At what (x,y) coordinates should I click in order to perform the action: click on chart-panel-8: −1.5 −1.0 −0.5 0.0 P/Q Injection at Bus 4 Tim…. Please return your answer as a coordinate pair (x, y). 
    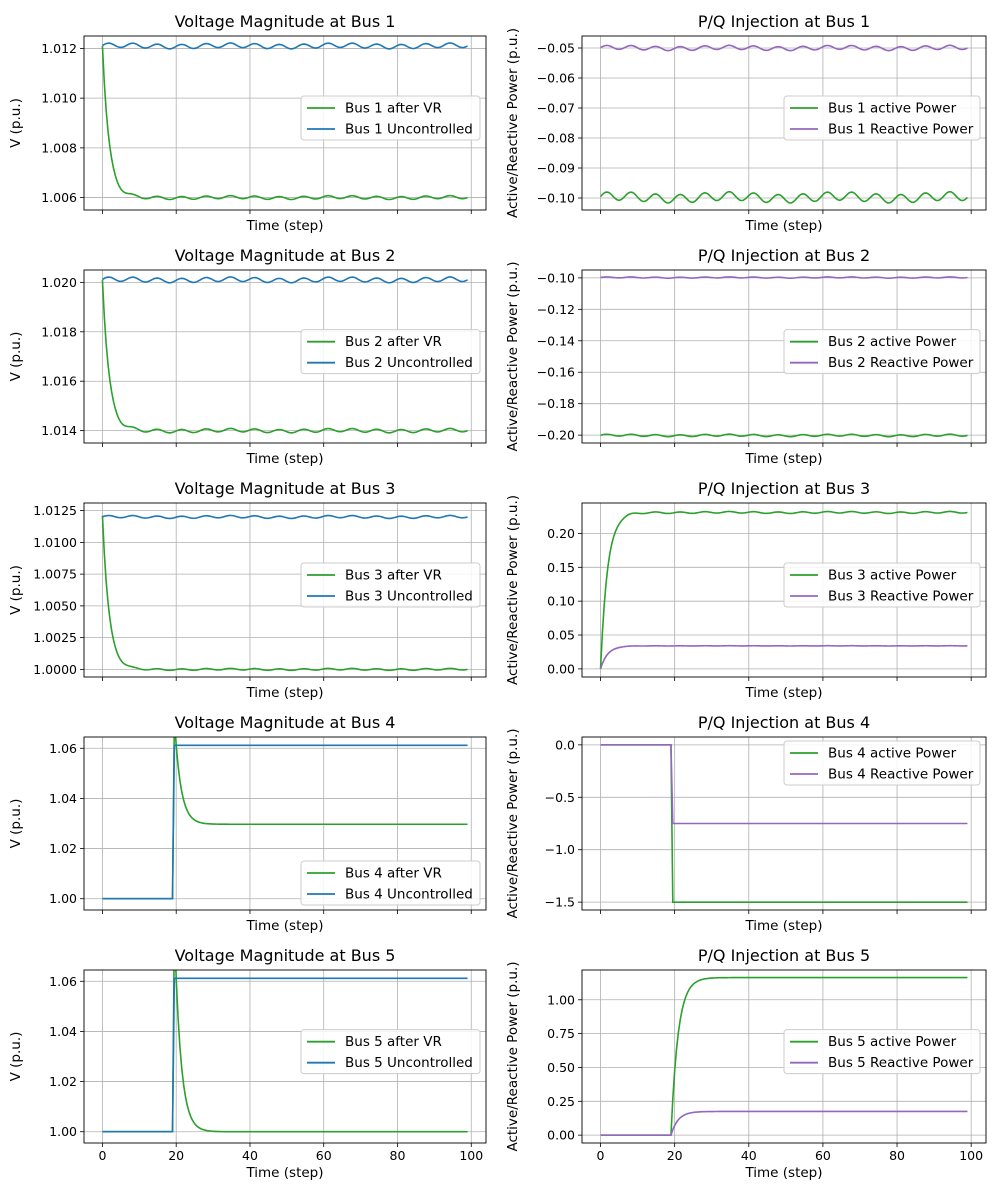
    Looking at the image, I should click on (746, 823).